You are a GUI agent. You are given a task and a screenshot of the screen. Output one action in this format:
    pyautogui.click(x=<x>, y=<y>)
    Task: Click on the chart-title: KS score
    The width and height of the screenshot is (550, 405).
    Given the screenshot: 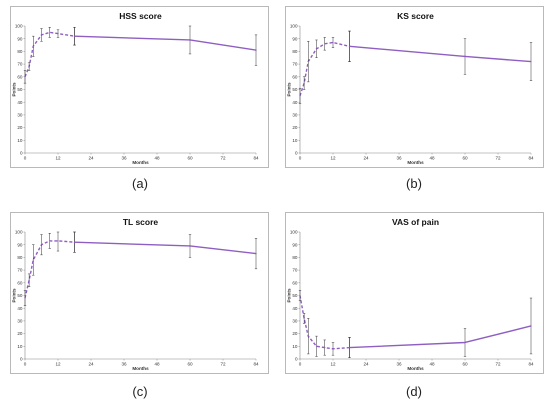 What is the action you would take?
    pyautogui.click(x=415, y=16)
    